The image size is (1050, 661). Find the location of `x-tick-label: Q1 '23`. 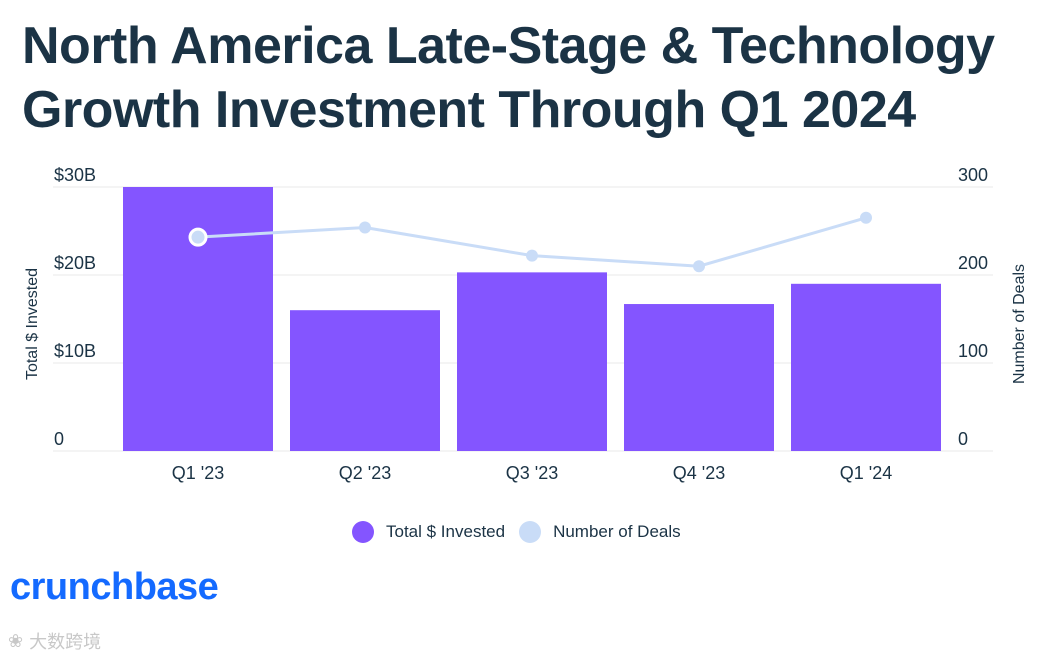

x-tick-label: Q1 '23 is located at coordinates (198, 473).